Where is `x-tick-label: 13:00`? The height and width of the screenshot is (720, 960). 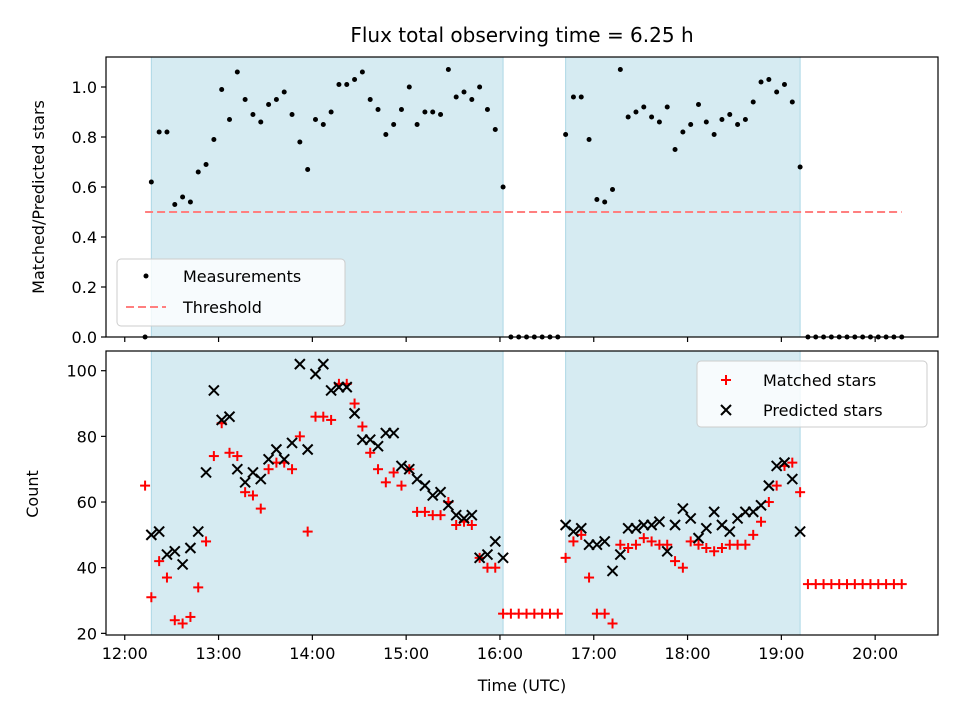
x-tick-label: 13:00 is located at coordinates (219, 653).